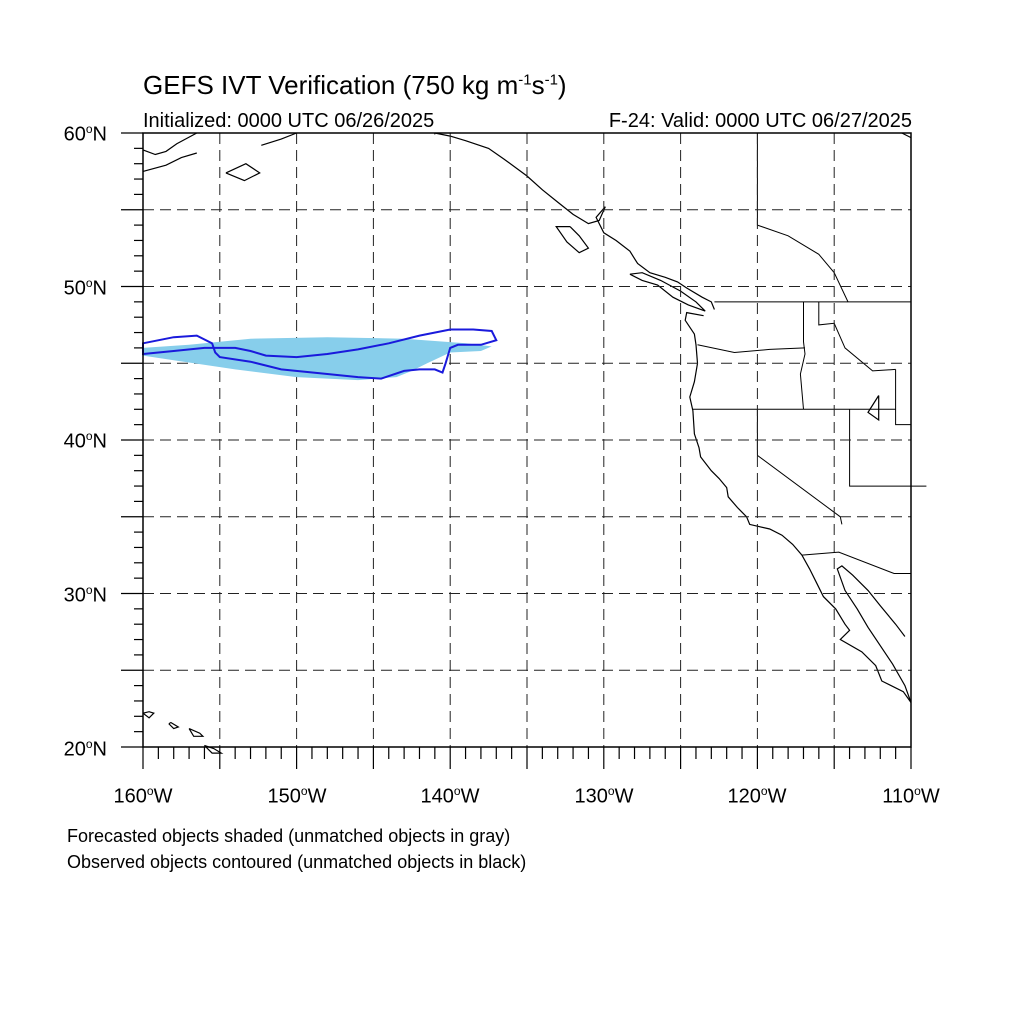  I want to click on lat-label-40n: 40oN, so click(85, 441).